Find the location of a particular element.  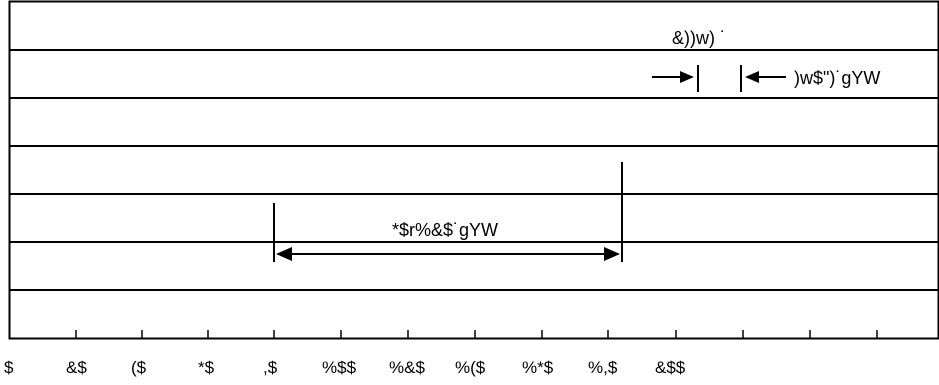

arrow-left-head is located at coordinates (752, 77).